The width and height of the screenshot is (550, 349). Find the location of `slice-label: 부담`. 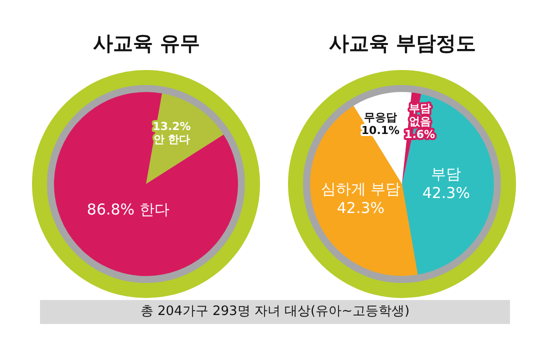

slice-label: 부담 is located at coordinates (446, 174).